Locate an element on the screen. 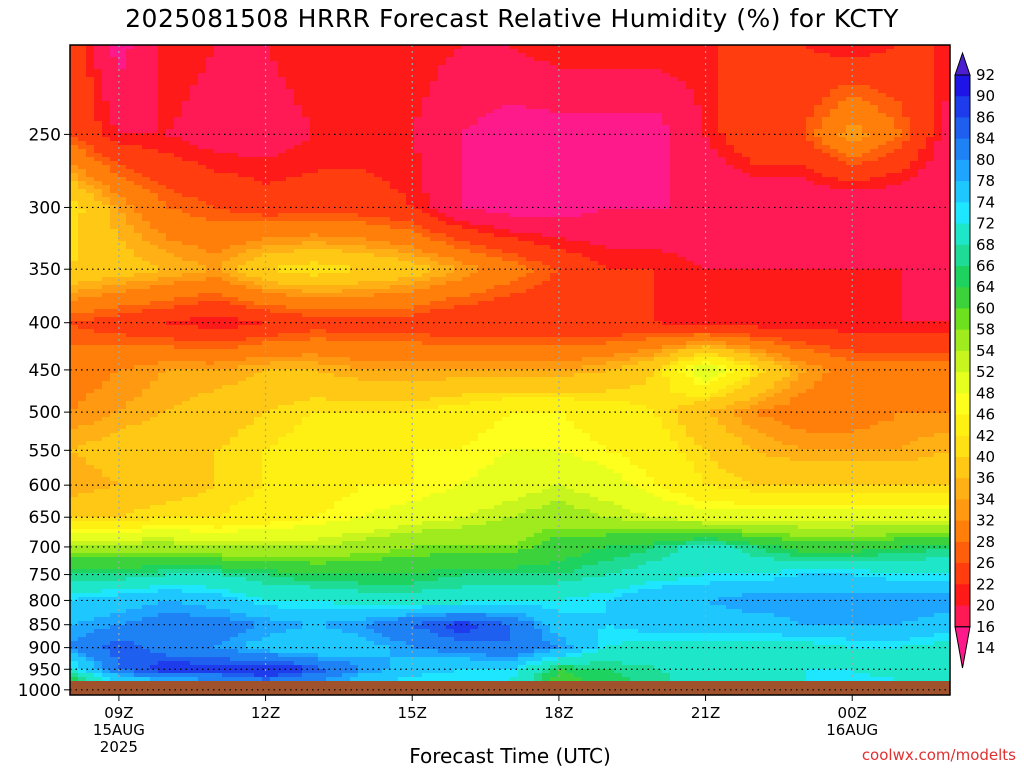 Image resolution: width=1024 pixels, height=768 pixels. y-tick-label: 450 is located at coordinates (45, 371).